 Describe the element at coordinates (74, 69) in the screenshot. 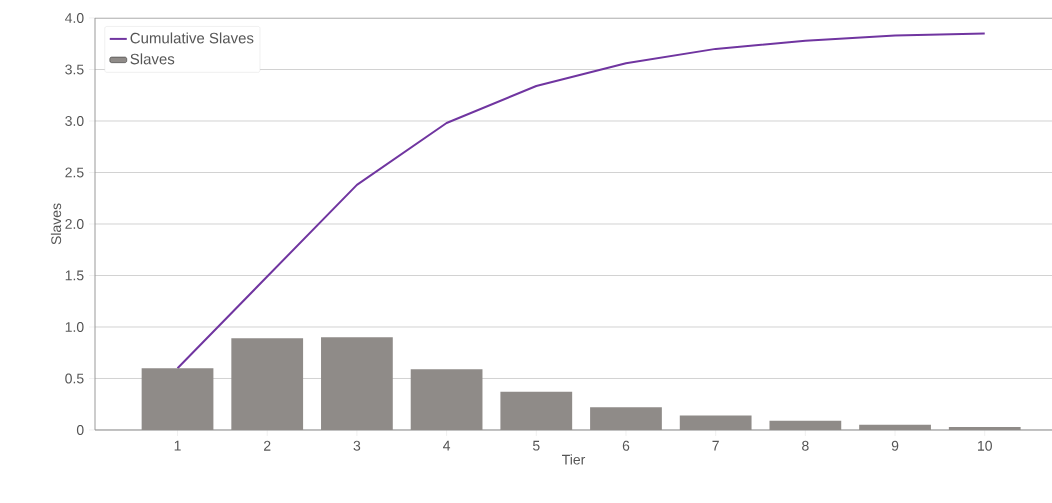

I see `y-tick-label: 3.5` at that location.